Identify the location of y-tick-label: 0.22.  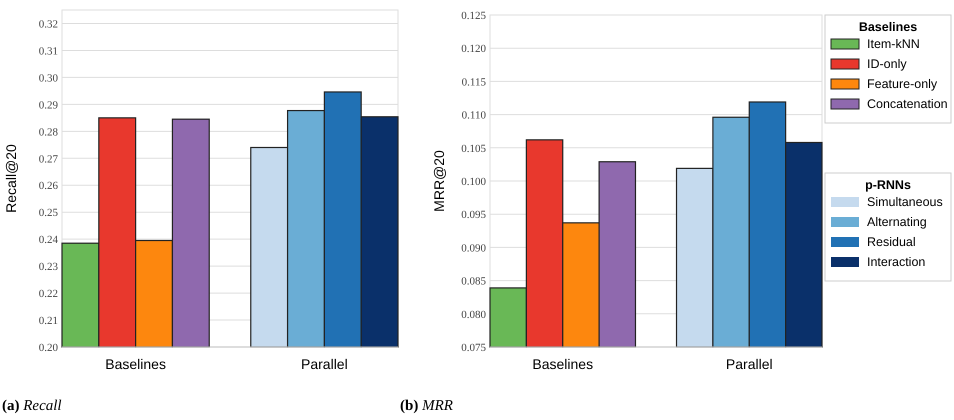
(48, 294).